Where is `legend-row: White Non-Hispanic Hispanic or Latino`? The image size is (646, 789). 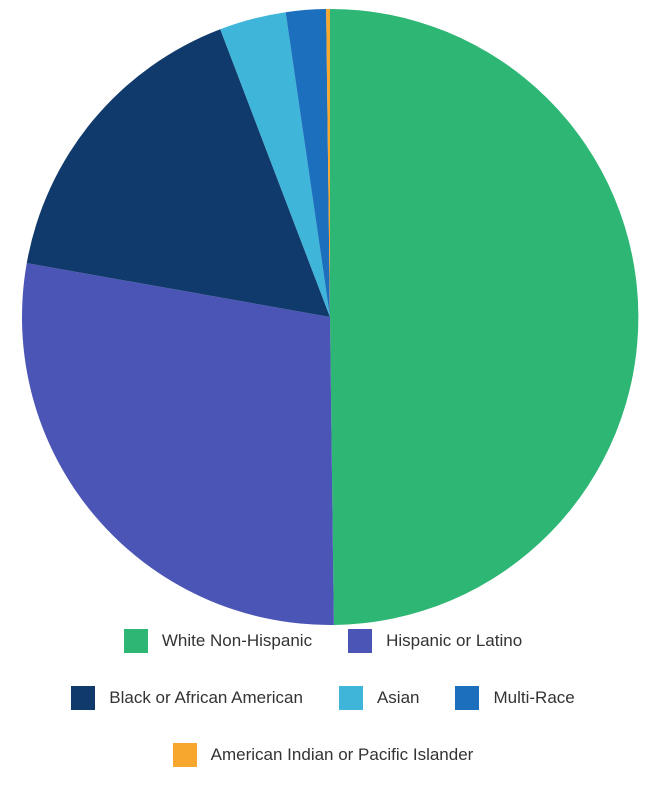
legend-row: White Non-Hispanic Hispanic or Latino is located at coordinates (323, 641).